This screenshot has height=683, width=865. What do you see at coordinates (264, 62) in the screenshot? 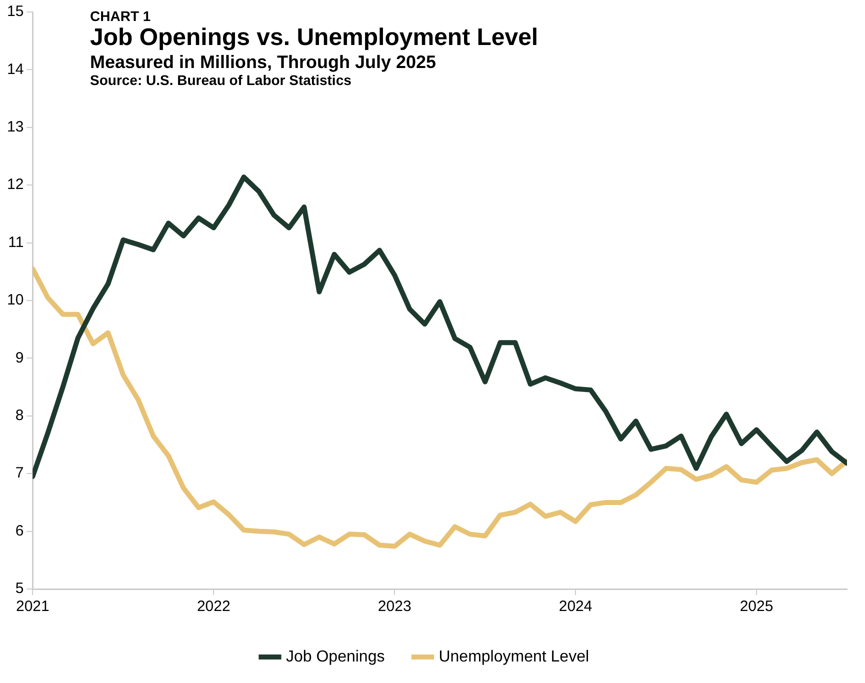
I see `text: Measured in Millions, Through July 2025` at bounding box center [264, 62].